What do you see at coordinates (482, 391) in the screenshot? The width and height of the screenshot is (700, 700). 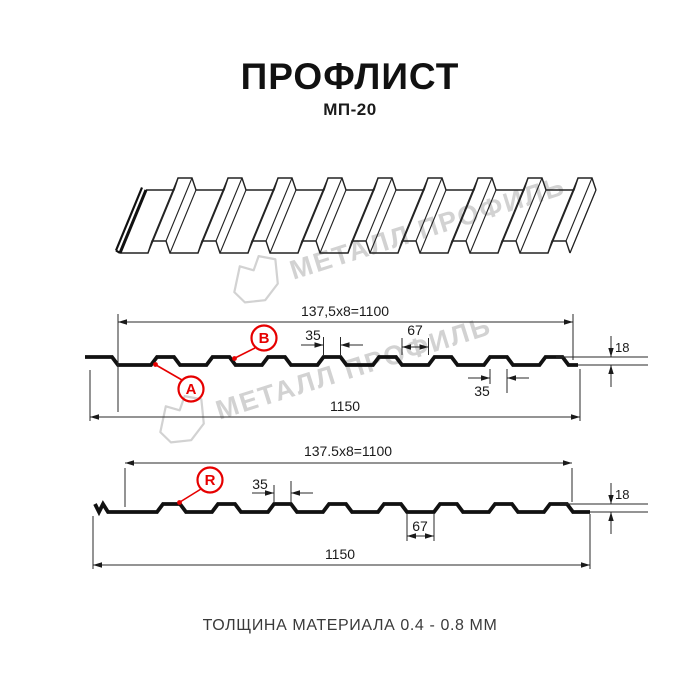 I see `dimension-label-crest-bottom-35: 35` at bounding box center [482, 391].